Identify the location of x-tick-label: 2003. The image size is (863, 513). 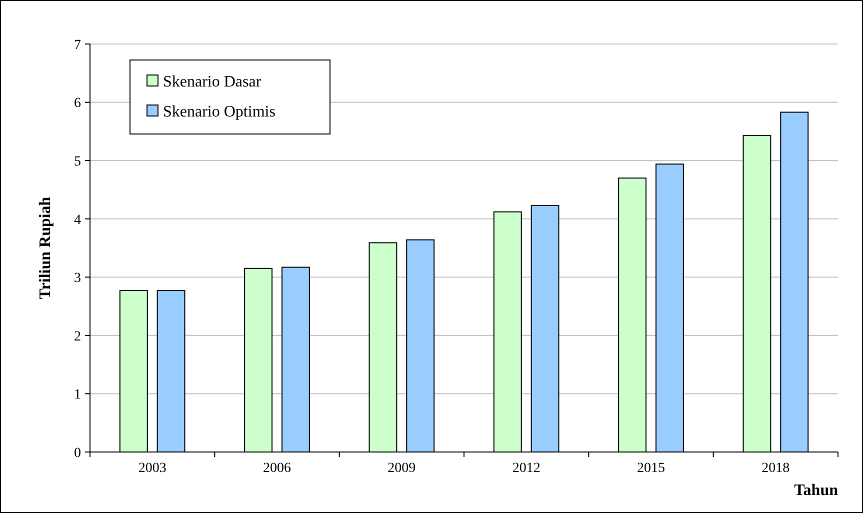
(152, 468).